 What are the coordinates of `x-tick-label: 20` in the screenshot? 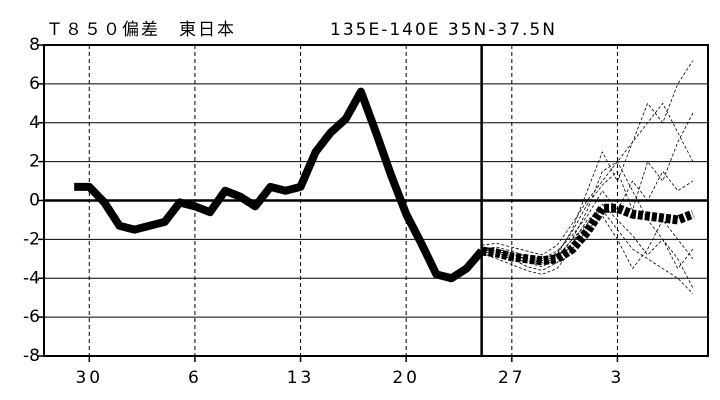 It's located at (406, 378).